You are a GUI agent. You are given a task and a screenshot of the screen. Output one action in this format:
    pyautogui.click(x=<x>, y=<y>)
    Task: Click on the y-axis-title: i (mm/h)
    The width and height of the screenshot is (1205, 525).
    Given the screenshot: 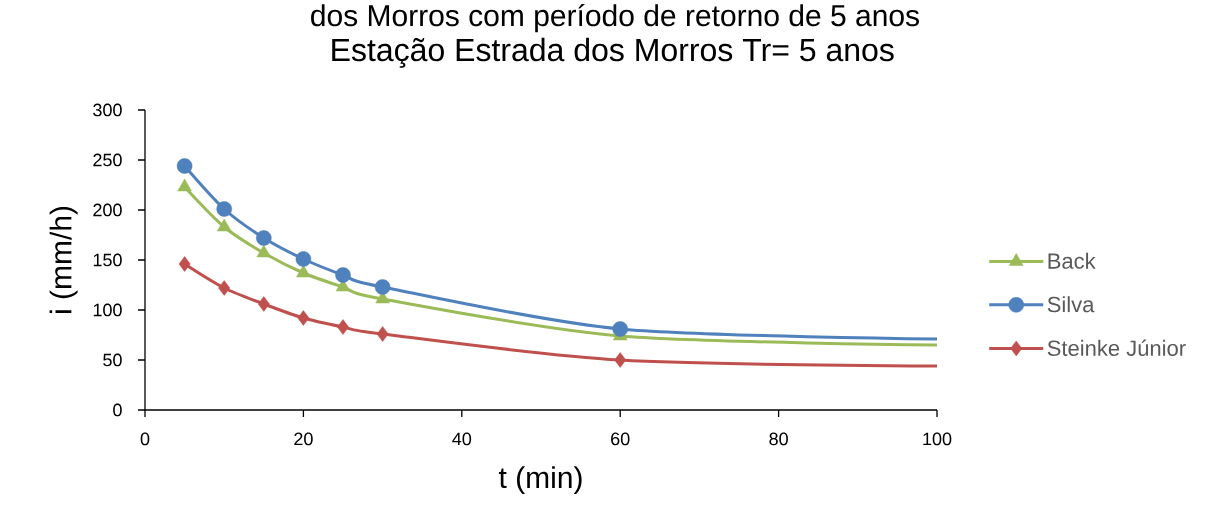 What is the action you would take?
    pyautogui.click(x=63, y=259)
    